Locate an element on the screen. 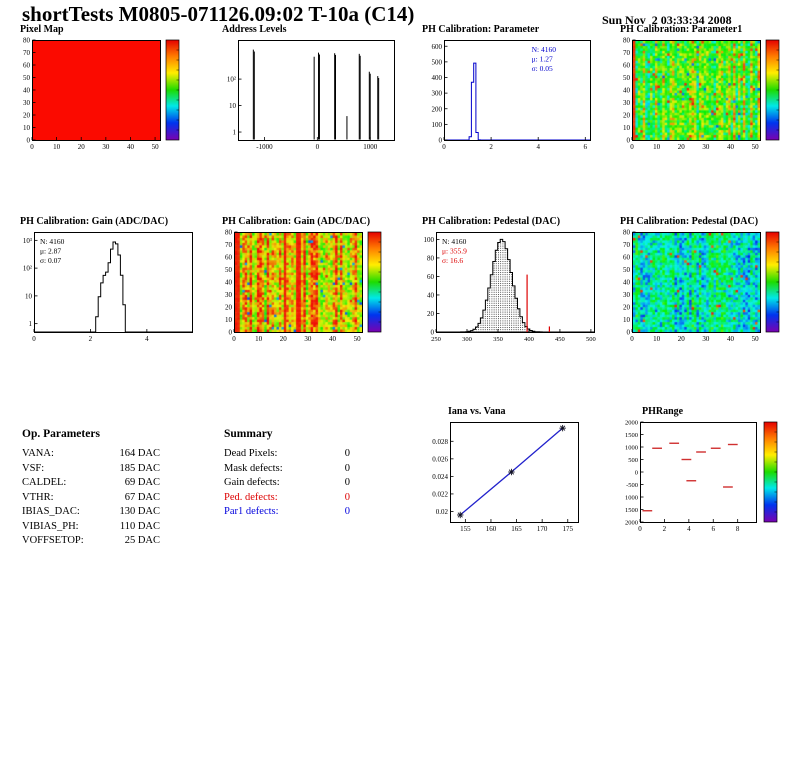  ph-parameter1-map-plot: 0 10 20 30 40 50 0 10 20 30 40 50 60 70 80 is located at coordinates (701, 94).